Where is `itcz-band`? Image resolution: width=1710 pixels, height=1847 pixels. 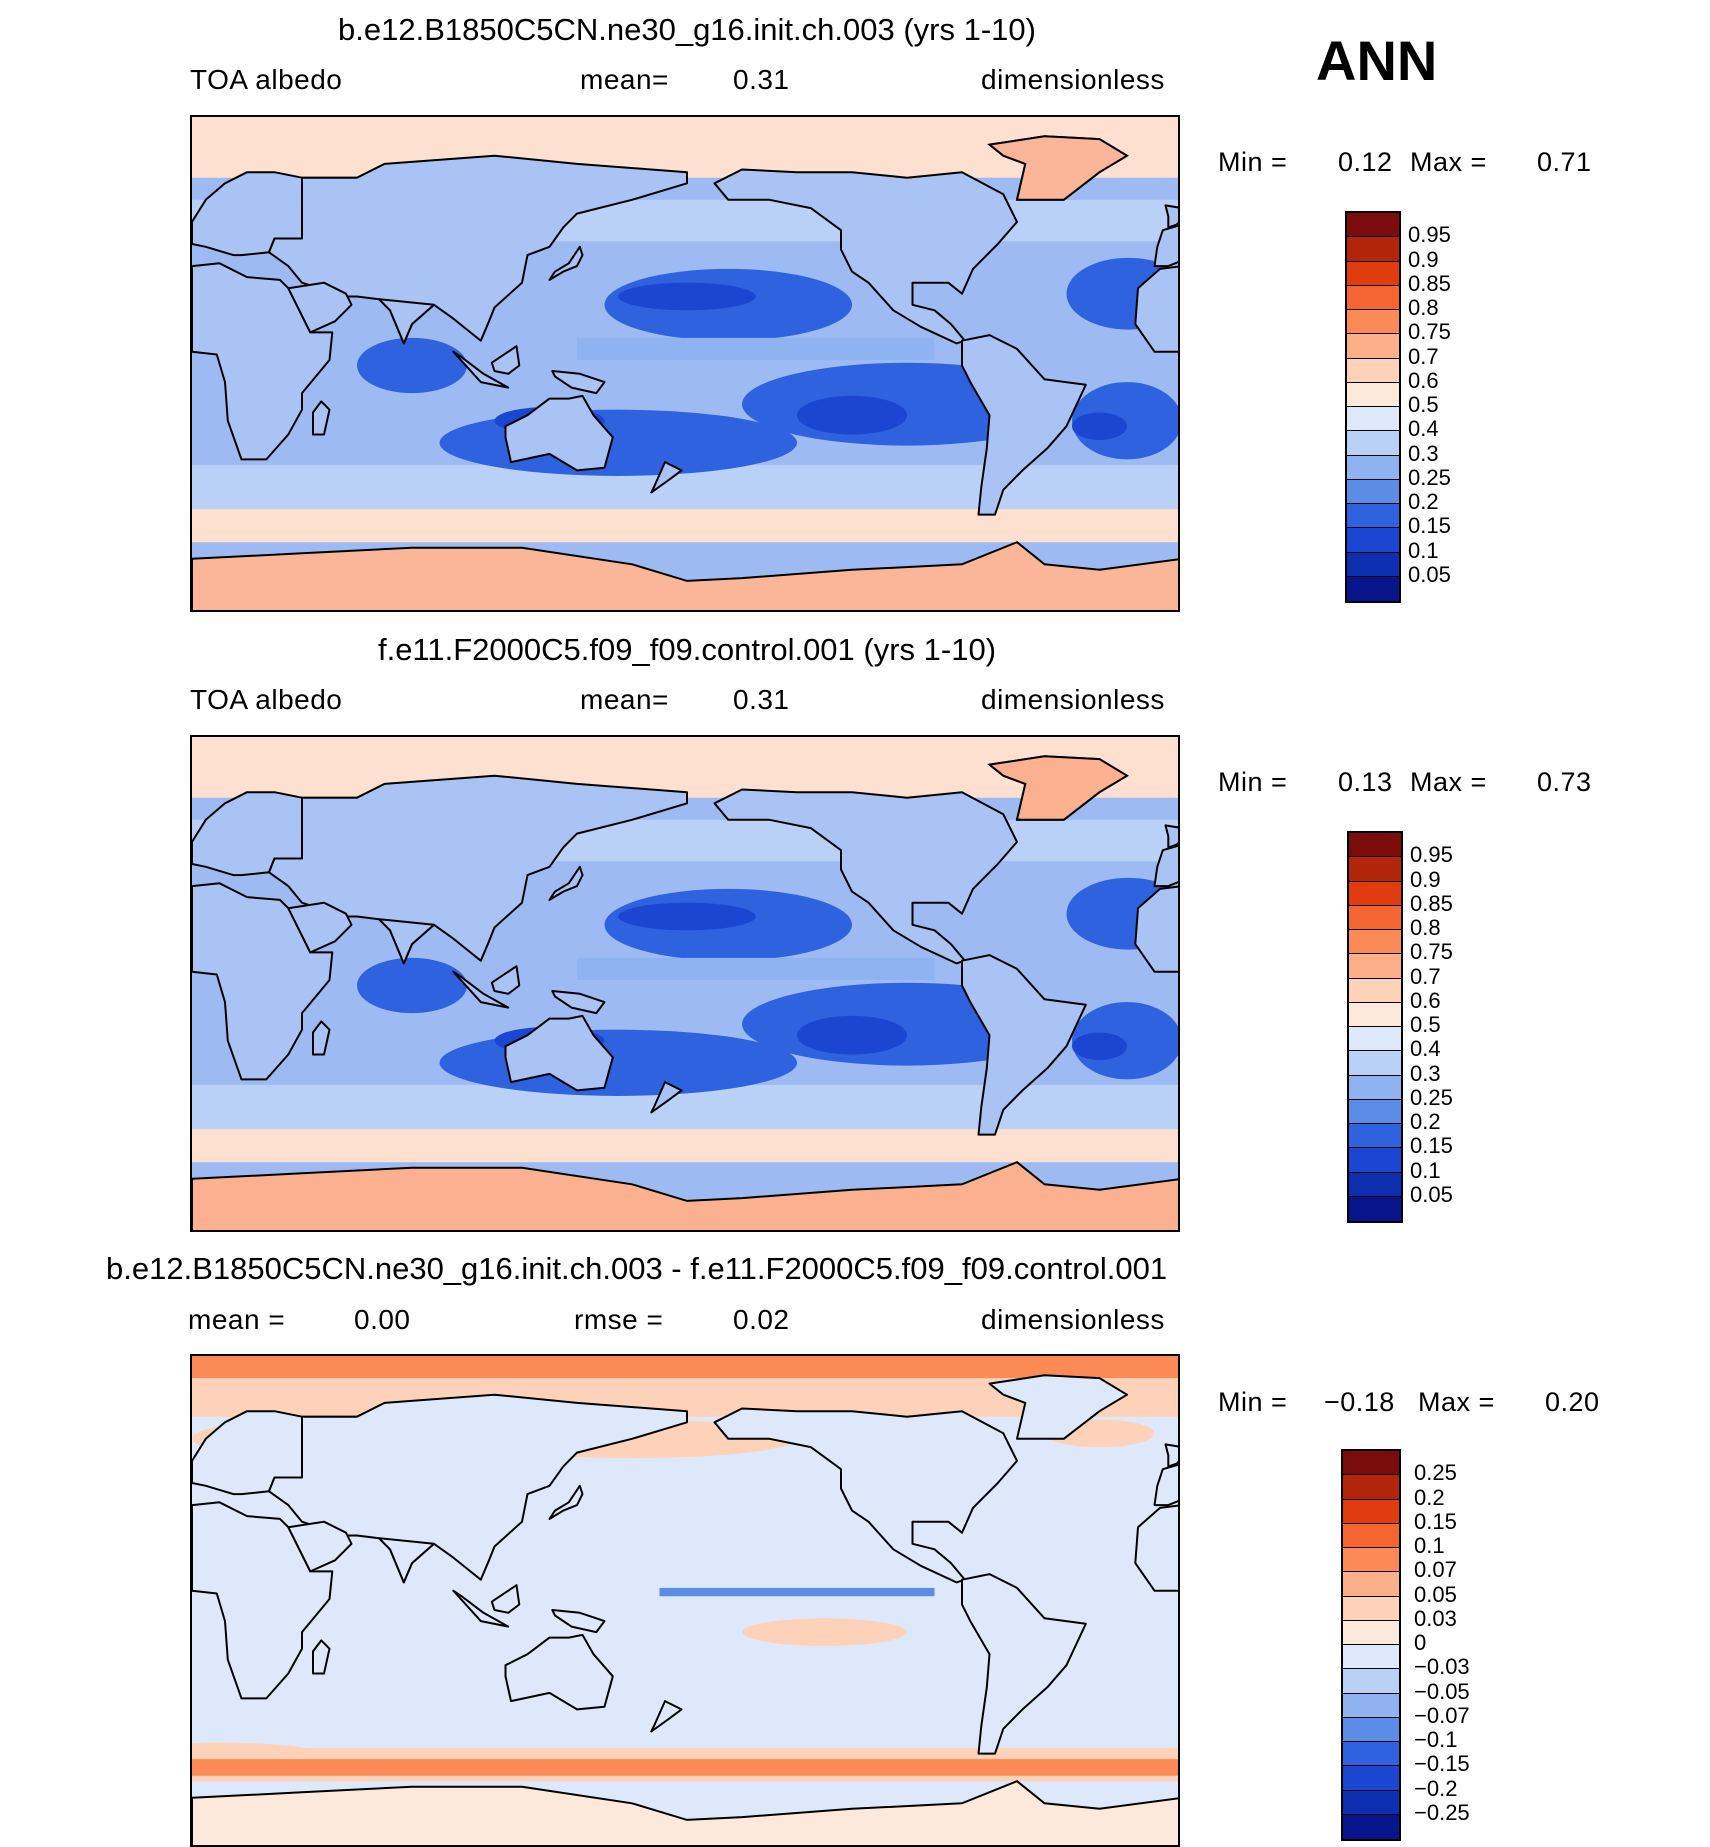
itcz-band is located at coordinates (756, 348).